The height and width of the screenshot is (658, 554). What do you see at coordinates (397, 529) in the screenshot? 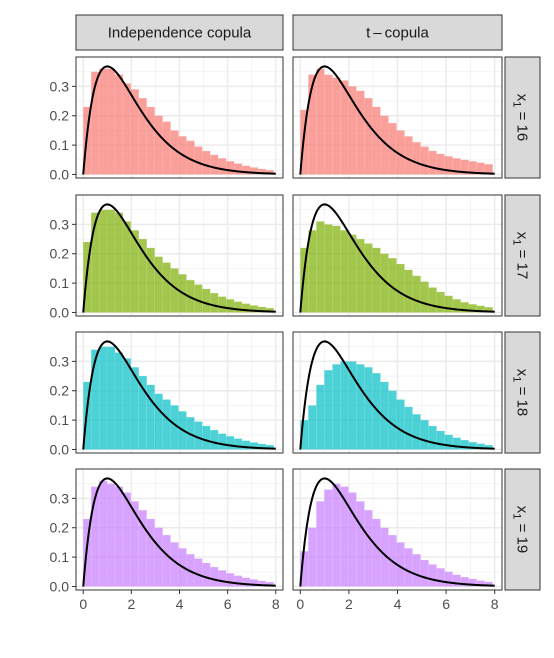
I see `panel-r4-c2` at bounding box center [397, 529].